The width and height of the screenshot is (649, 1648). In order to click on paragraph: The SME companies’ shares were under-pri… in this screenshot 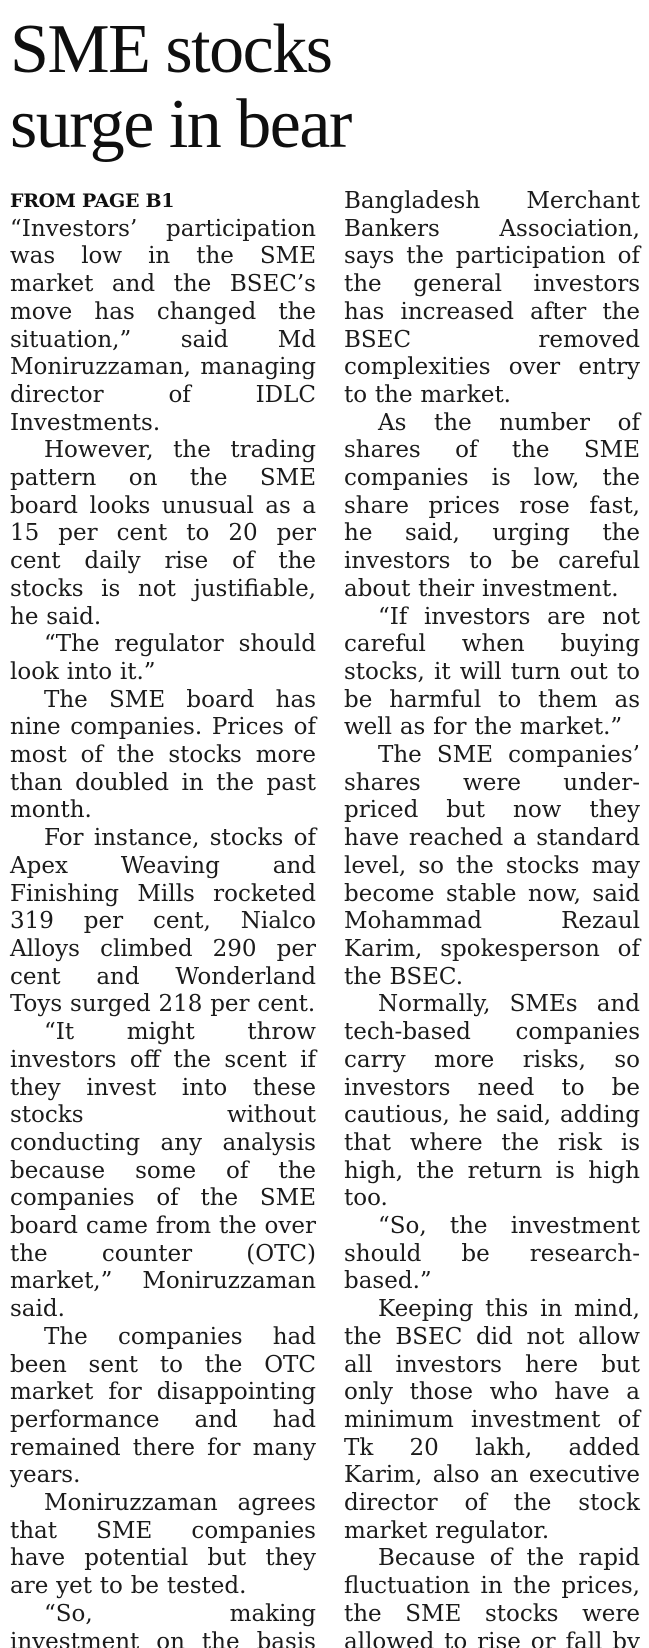, I will do `click(492, 866)`.